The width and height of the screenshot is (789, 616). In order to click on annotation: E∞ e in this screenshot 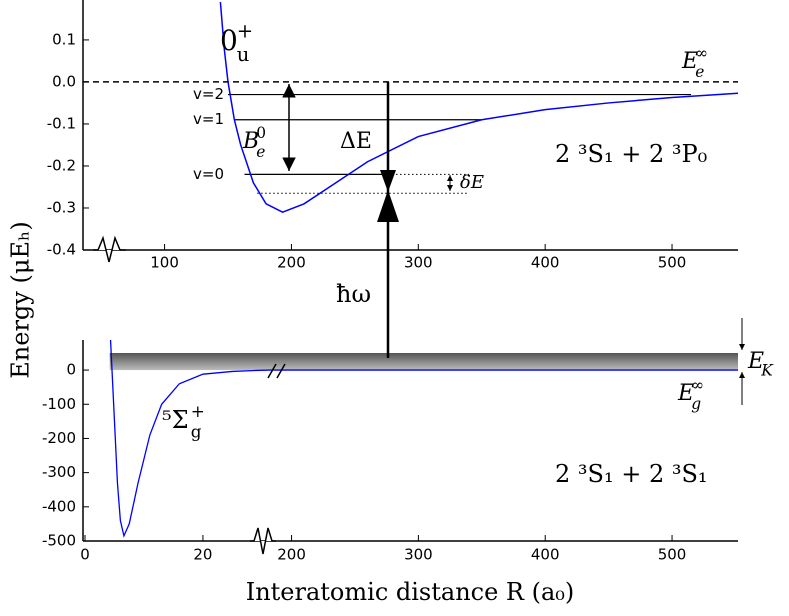, I will do `click(694, 62)`.